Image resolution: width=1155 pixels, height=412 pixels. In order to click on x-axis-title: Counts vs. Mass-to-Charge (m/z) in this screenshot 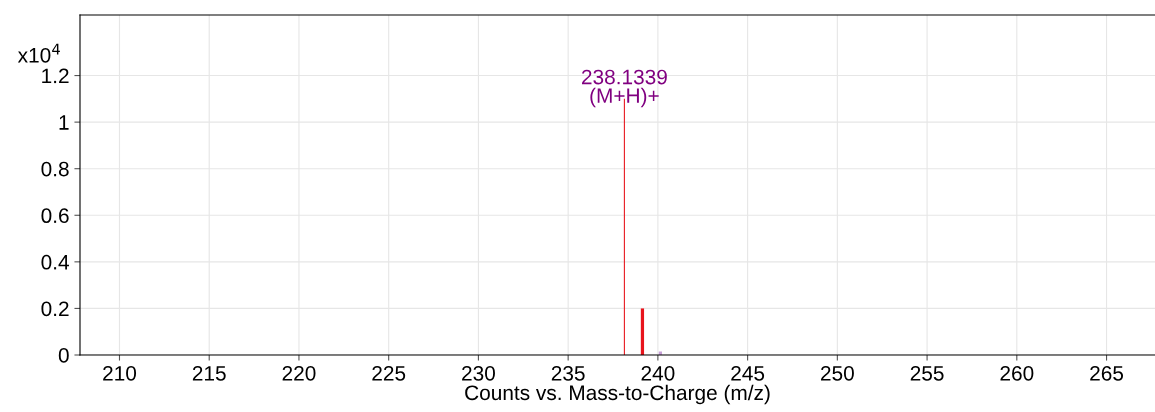, I will do `click(617, 394)`.